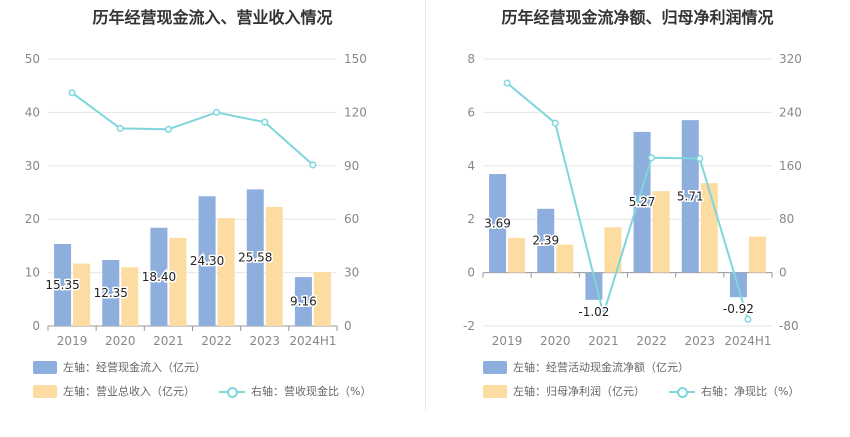 This screenshot has width=850, height=437. I want to click on legend-item: 右轴：净现比（%）, so click(734, 391).